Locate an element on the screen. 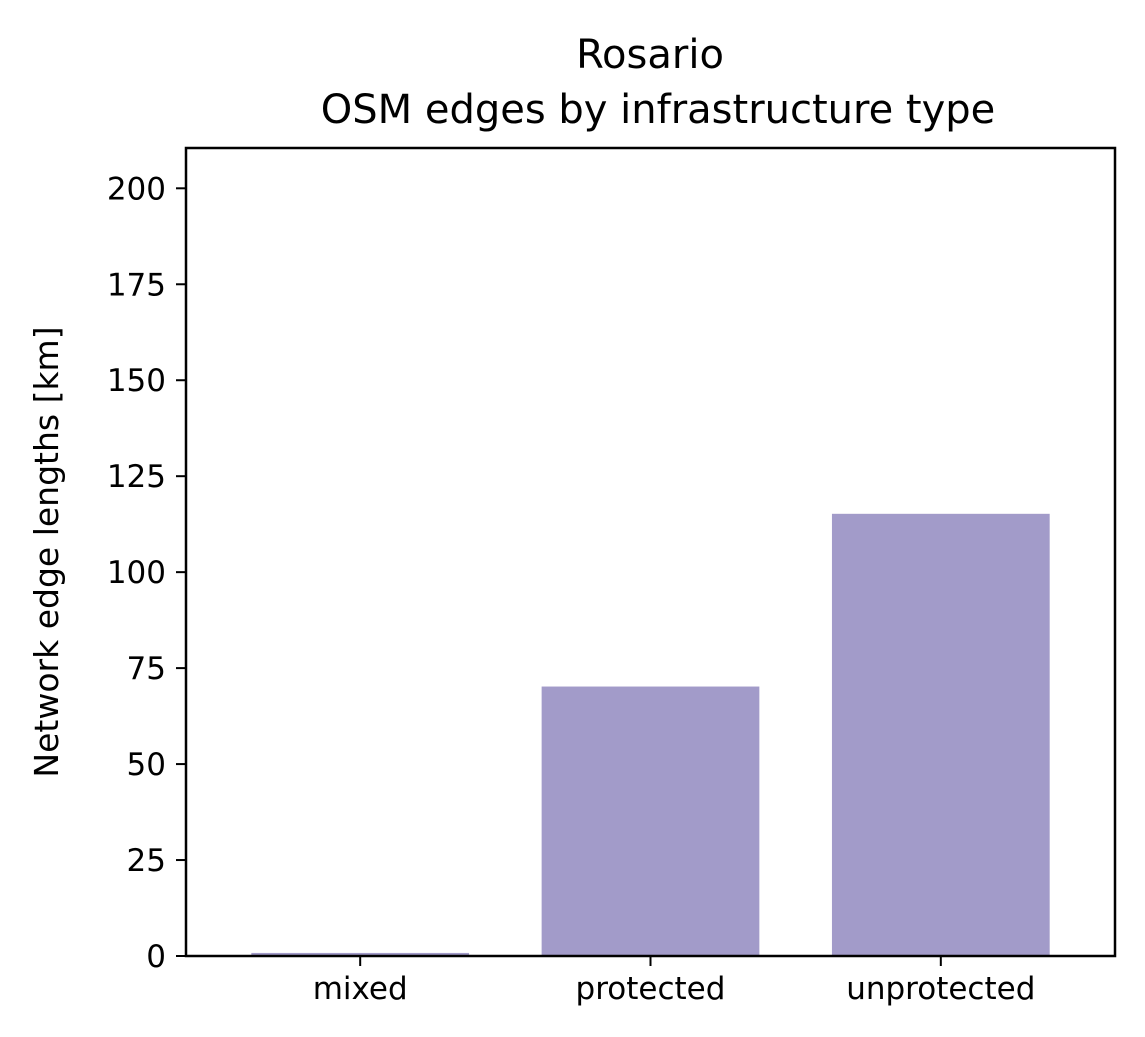  y-tick-label-175: 175 is located at coordinates (136, 285).